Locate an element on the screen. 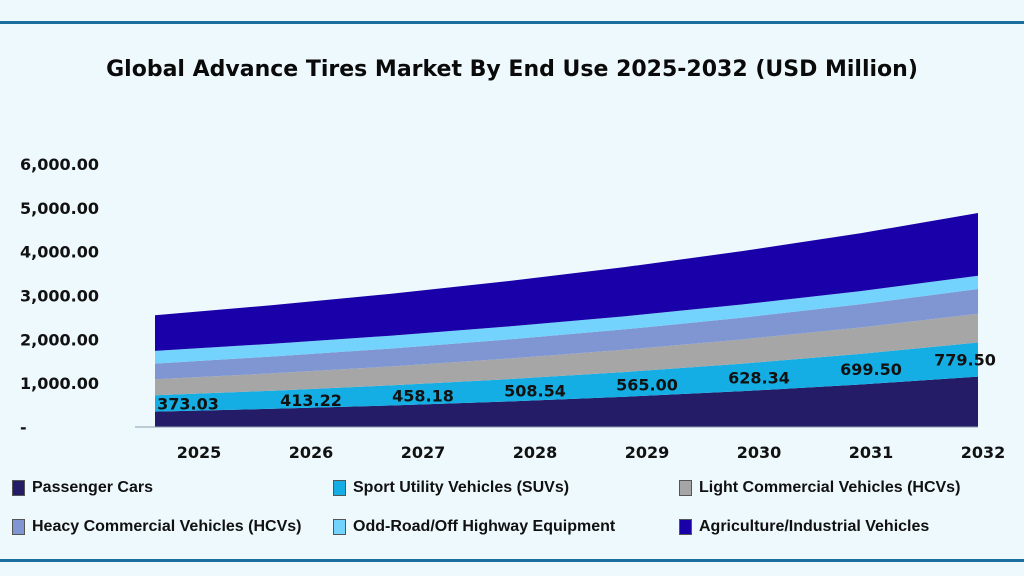 The height and width of the screenshot is (576, 1024). data-label: 373.03 is located at coordinates (188, 403).